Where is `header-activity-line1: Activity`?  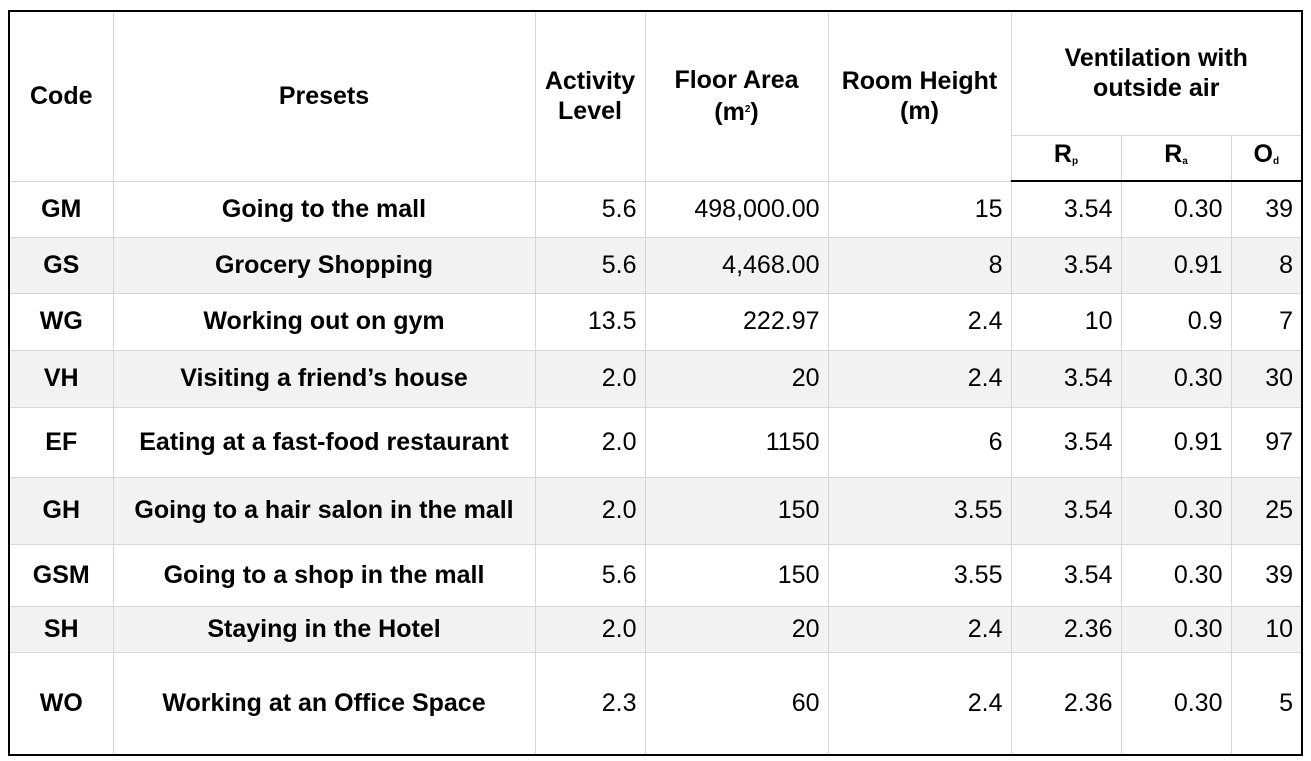 header-activity-line1: Activity is located at coordinates (590, 81).